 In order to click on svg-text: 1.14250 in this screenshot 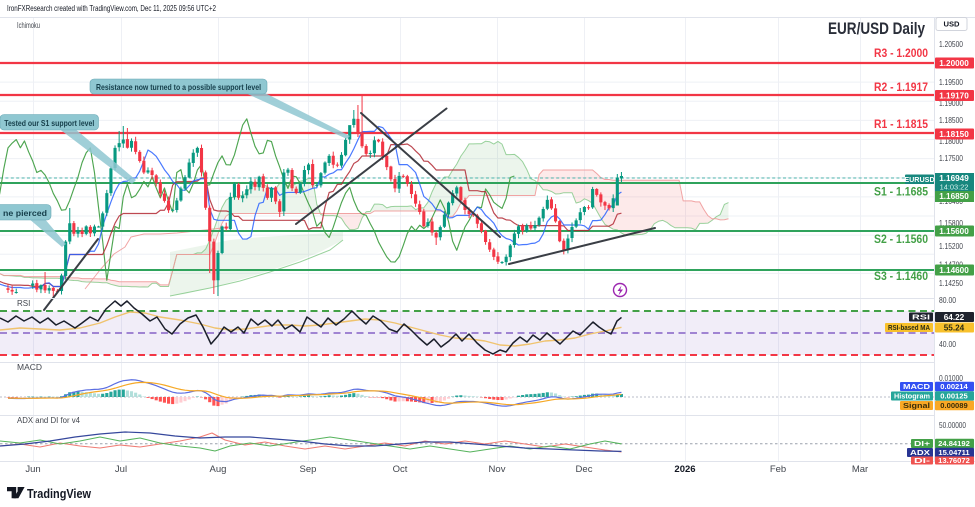, I will do `click(951, 283)`.